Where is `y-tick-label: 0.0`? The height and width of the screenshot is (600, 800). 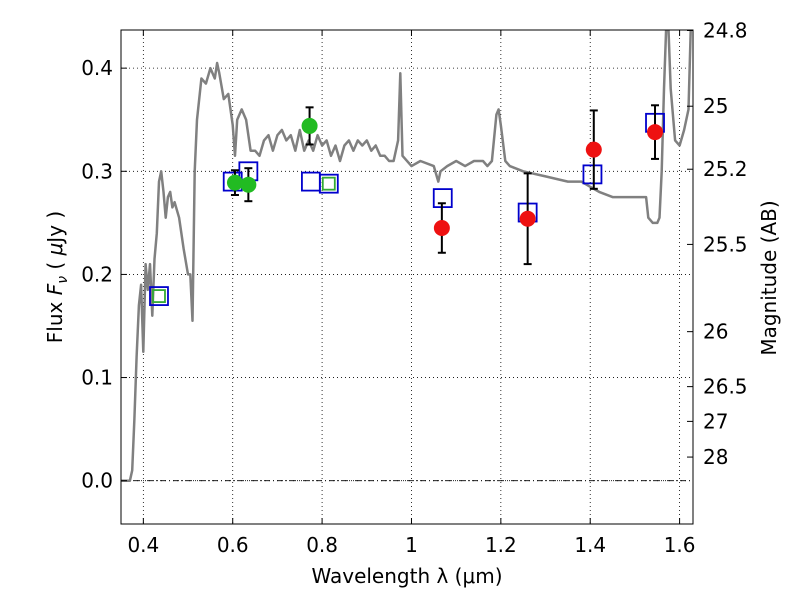 y-tick-label: 0.0 is located at coordinates (97, 481).